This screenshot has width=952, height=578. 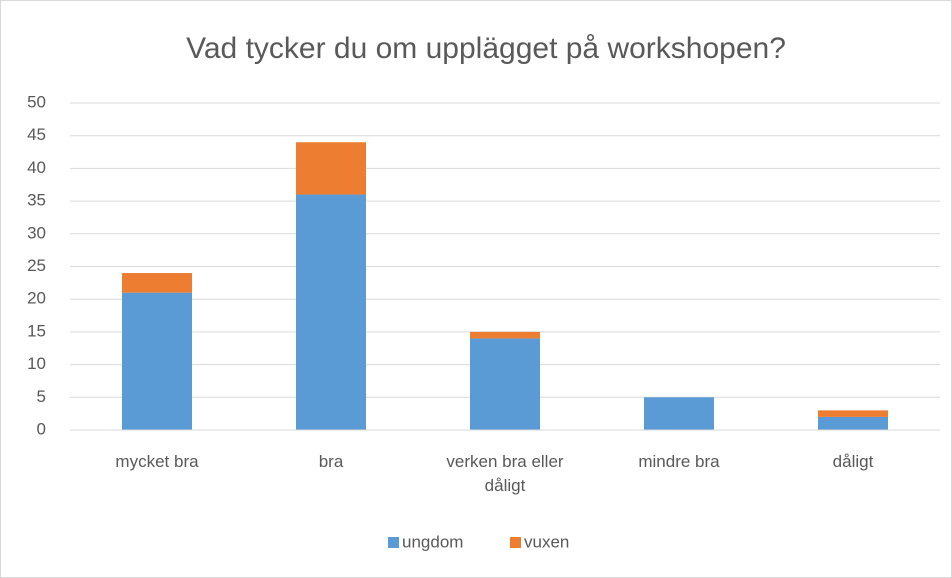 I want to click on y-tick-label: 40, so click(x=36, y=167).